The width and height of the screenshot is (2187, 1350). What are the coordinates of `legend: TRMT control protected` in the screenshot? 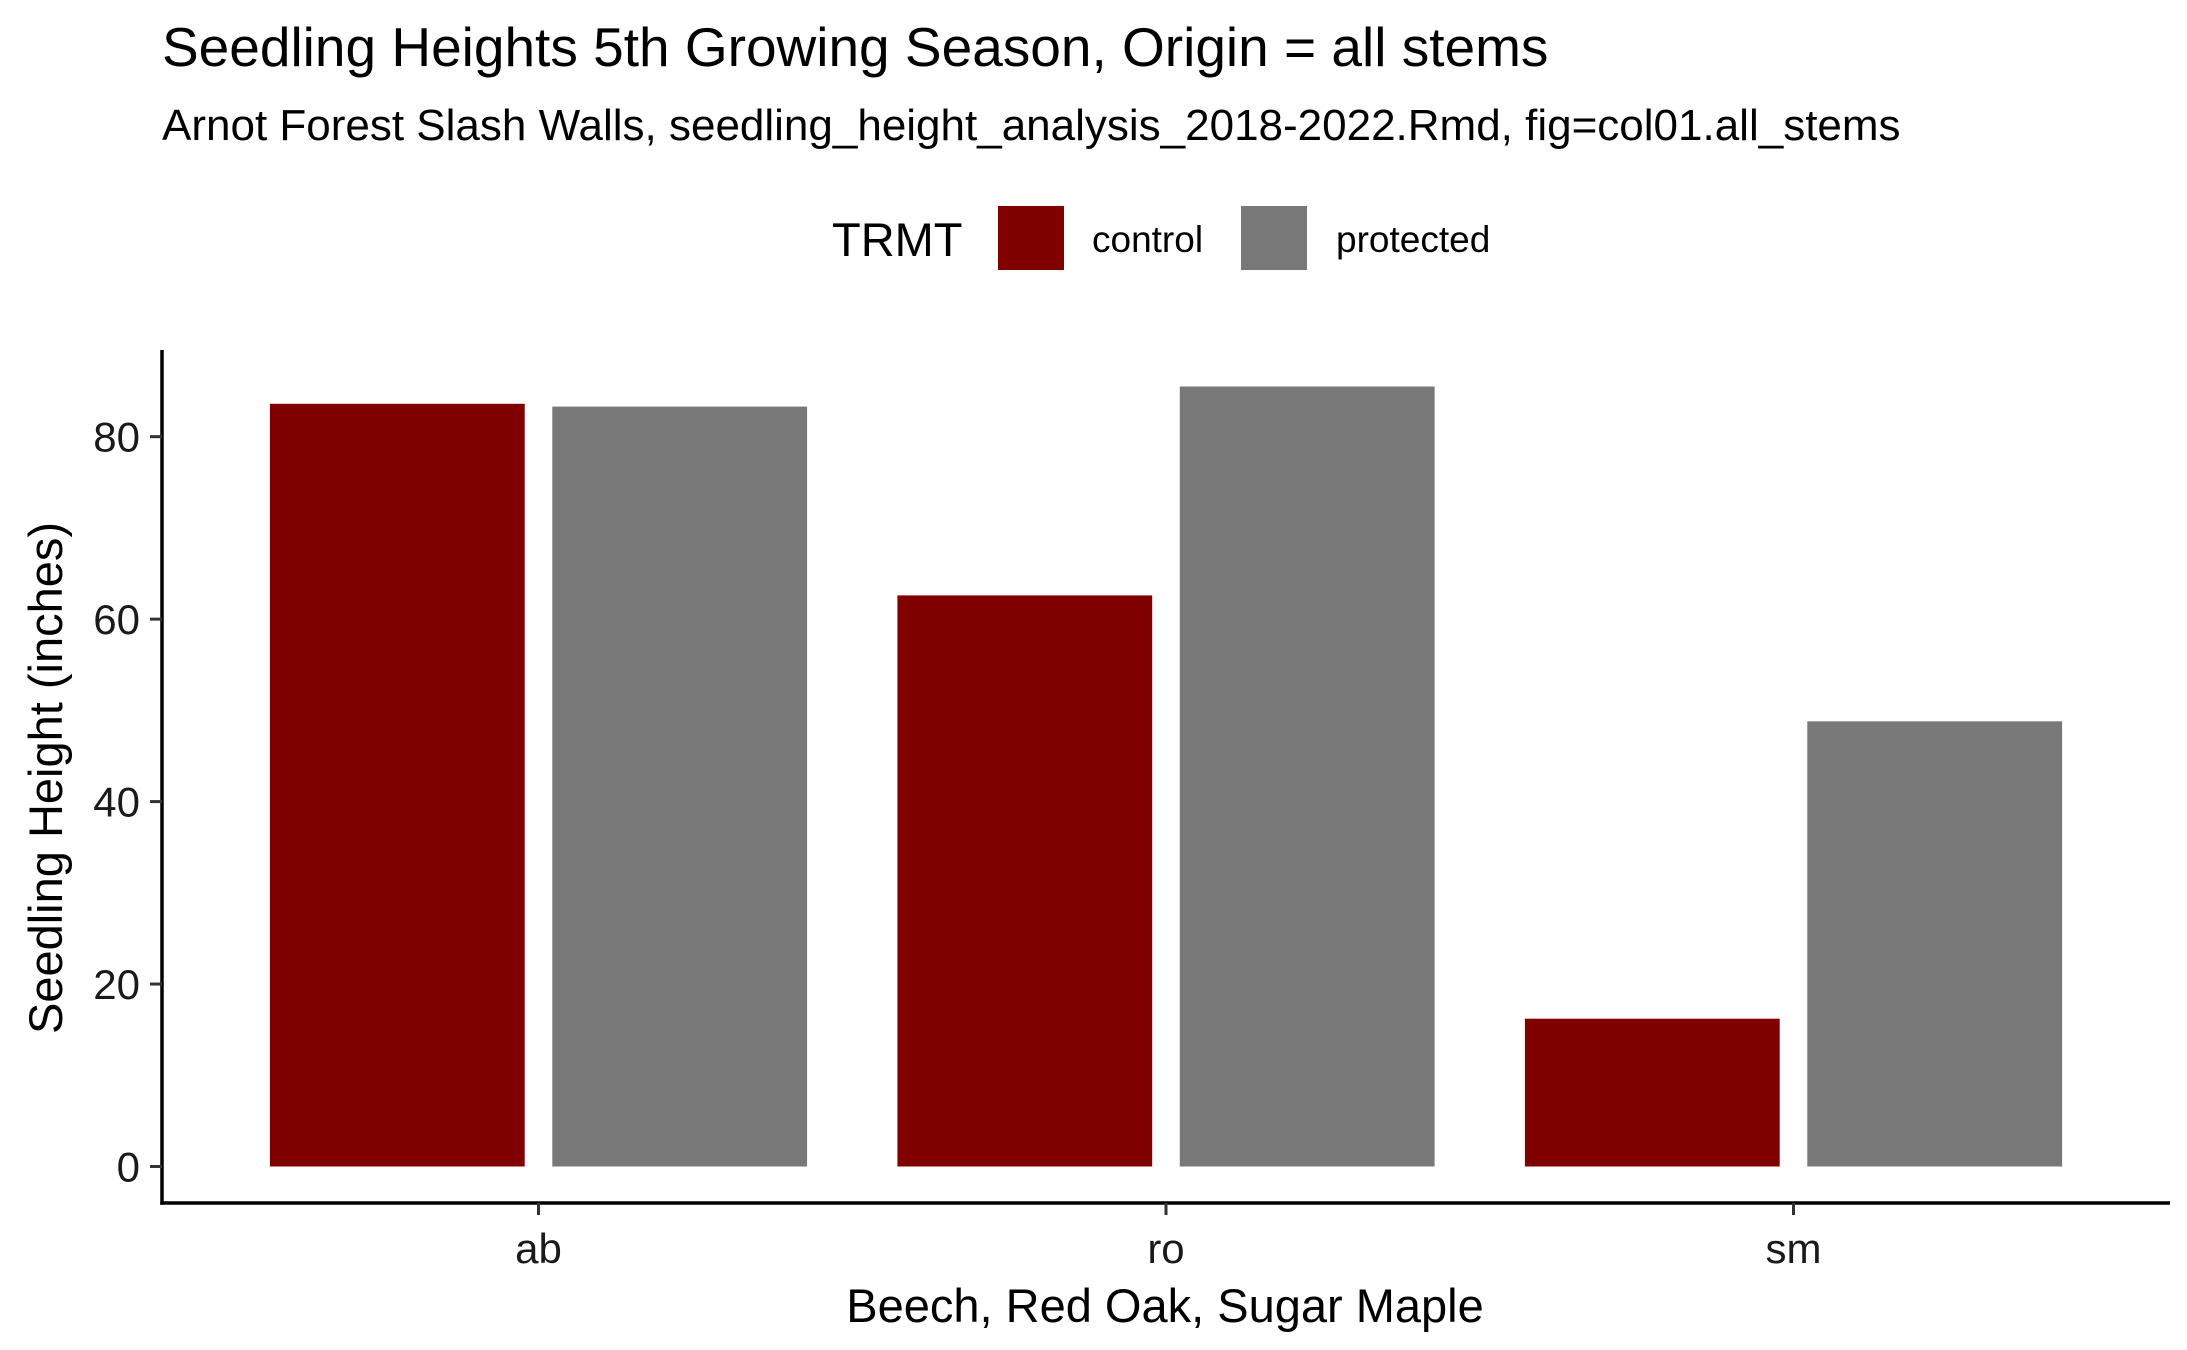 It's located at (1161, 238).